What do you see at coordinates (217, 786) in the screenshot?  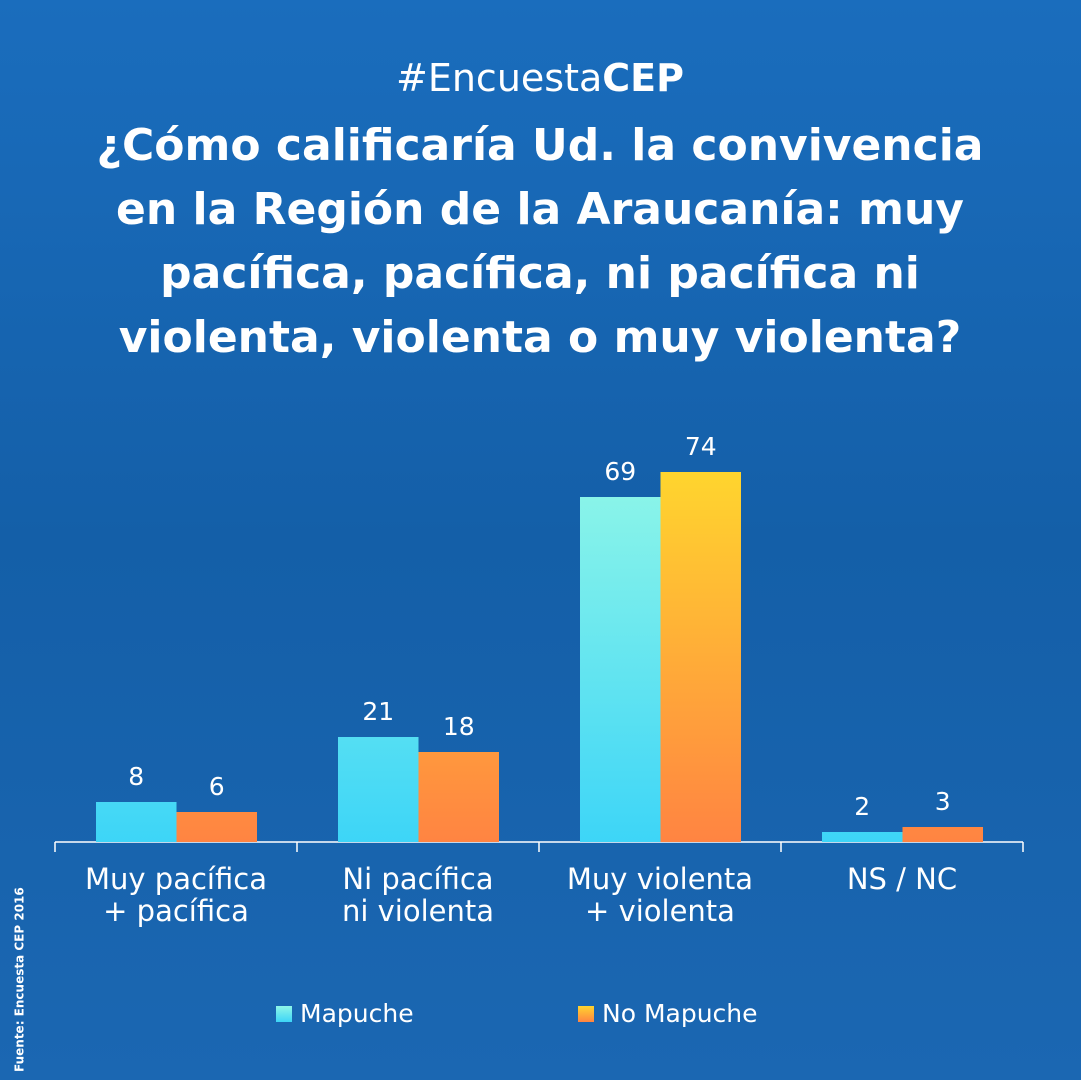 I see `value-label: 6` at bounding box center [217, 786].